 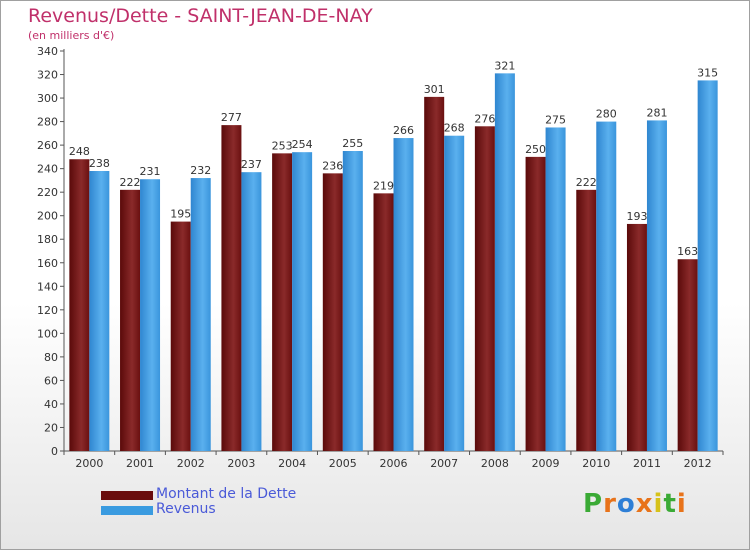 I want to click on x-tick-label: 2007, so click(x=444, y=463).